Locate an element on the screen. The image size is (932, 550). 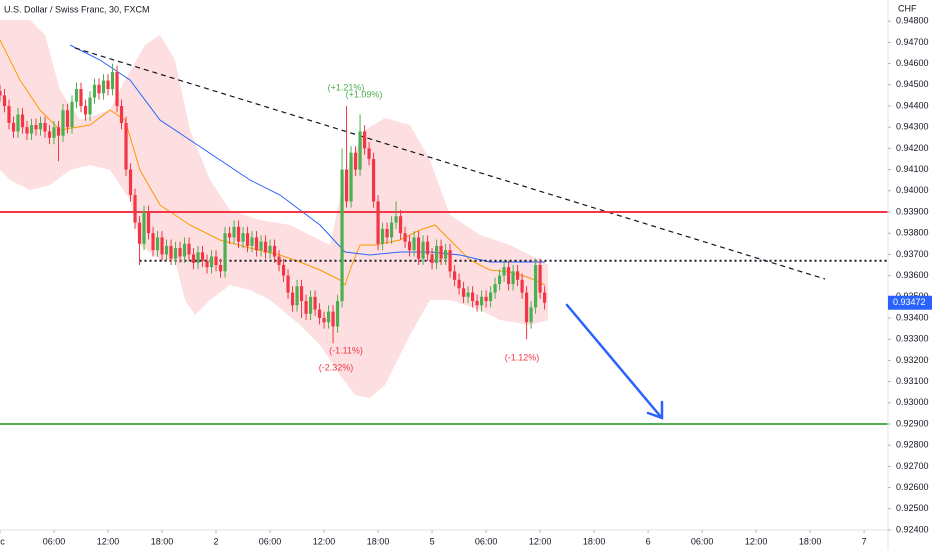
y-tick-label: 0.94500 is located at coordinates (912, 84).